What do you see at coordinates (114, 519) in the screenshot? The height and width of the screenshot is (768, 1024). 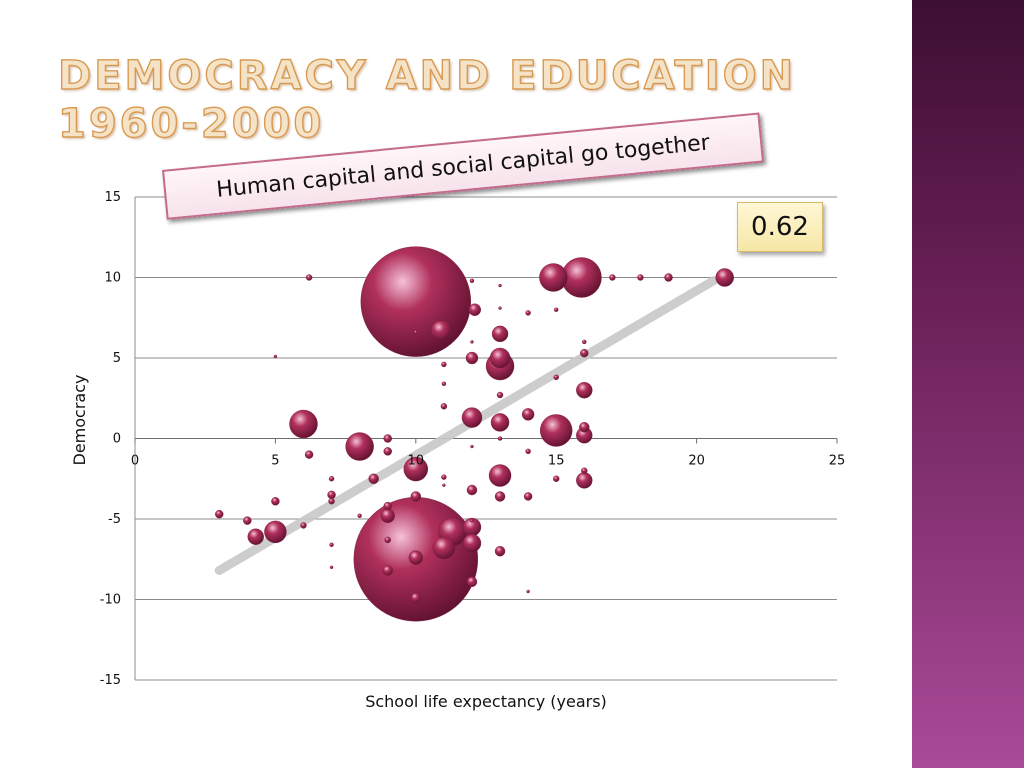 I see `y-tick-label-4: -5` at bounding box center [114, 519].